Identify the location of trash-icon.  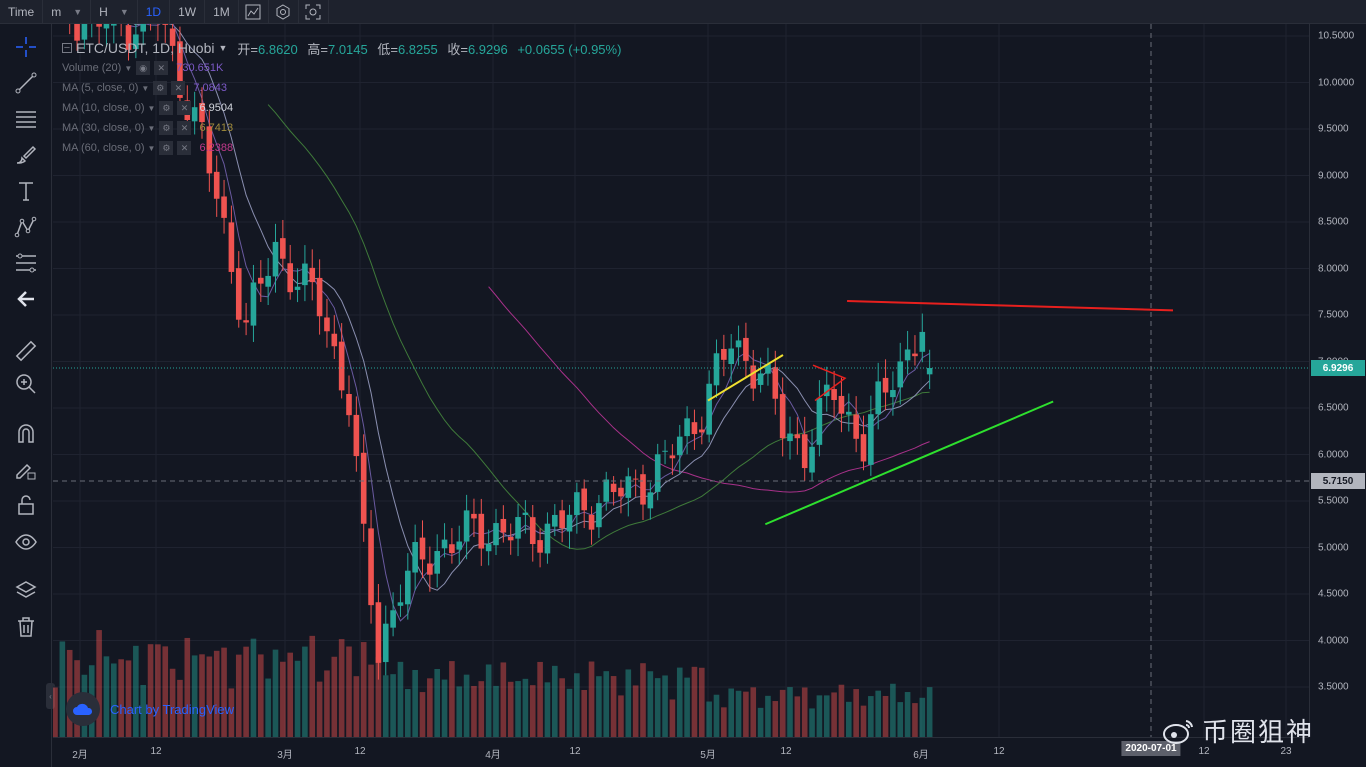
(26, 627).